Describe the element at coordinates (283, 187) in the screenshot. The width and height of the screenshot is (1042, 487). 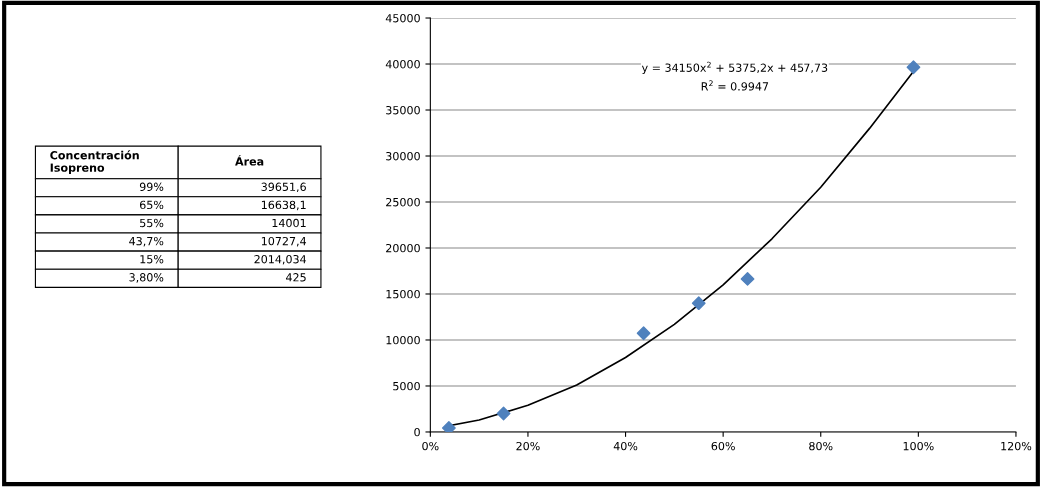
I see `text: 39651,6` at that location.